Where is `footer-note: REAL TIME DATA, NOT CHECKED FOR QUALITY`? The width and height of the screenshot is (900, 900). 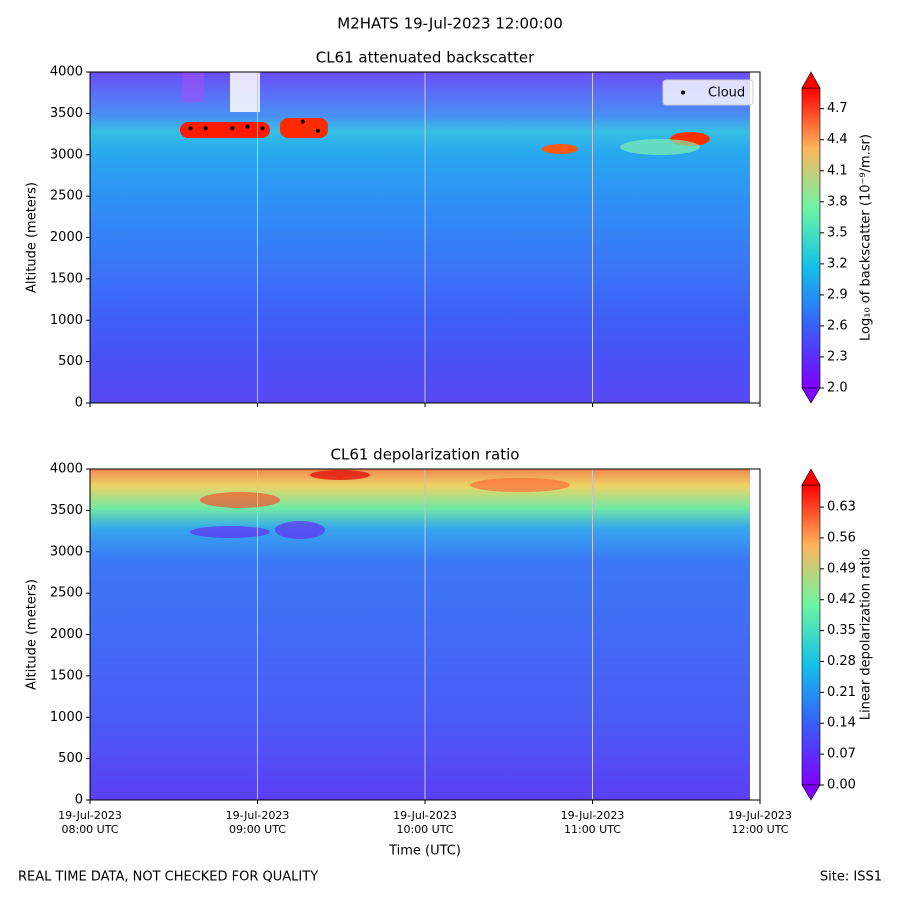 footer-note: REAL TIME DATA, NOT CHECKED FOR QUALITY is located at coordinates (168, 877).